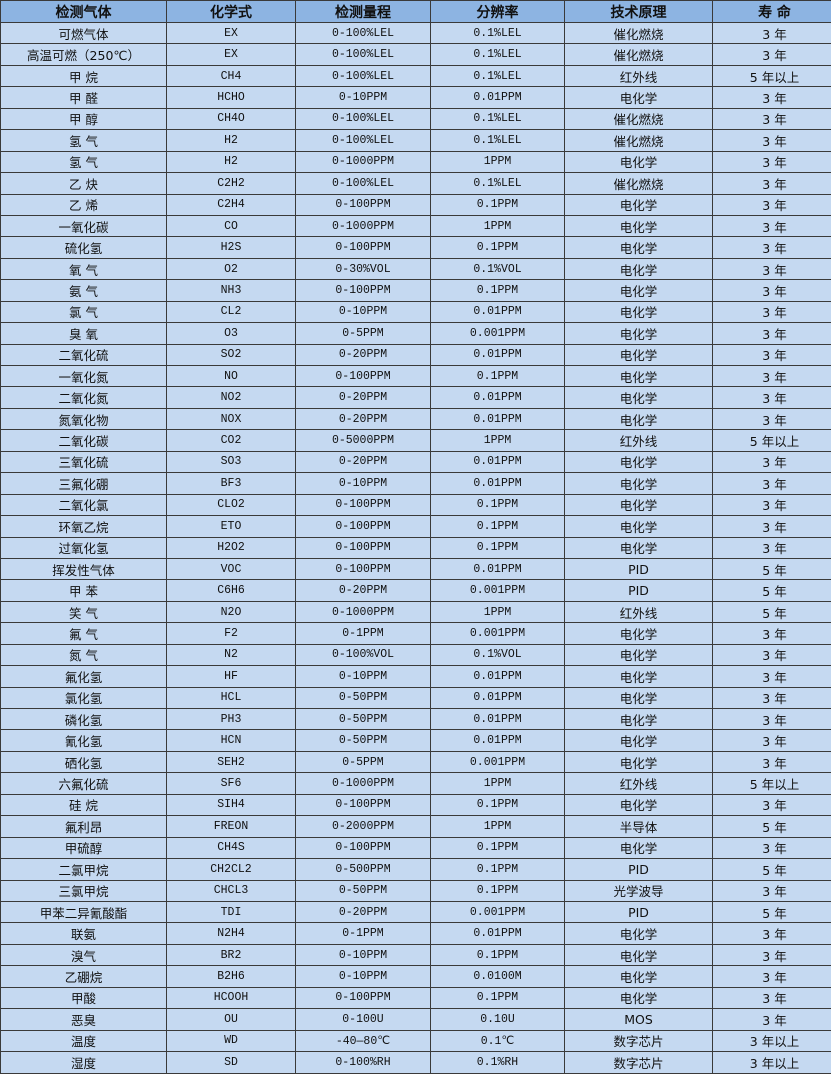 This screenshot has height=1075, width=831. I want to click on cell-formula: BR2, so click(231, 955).